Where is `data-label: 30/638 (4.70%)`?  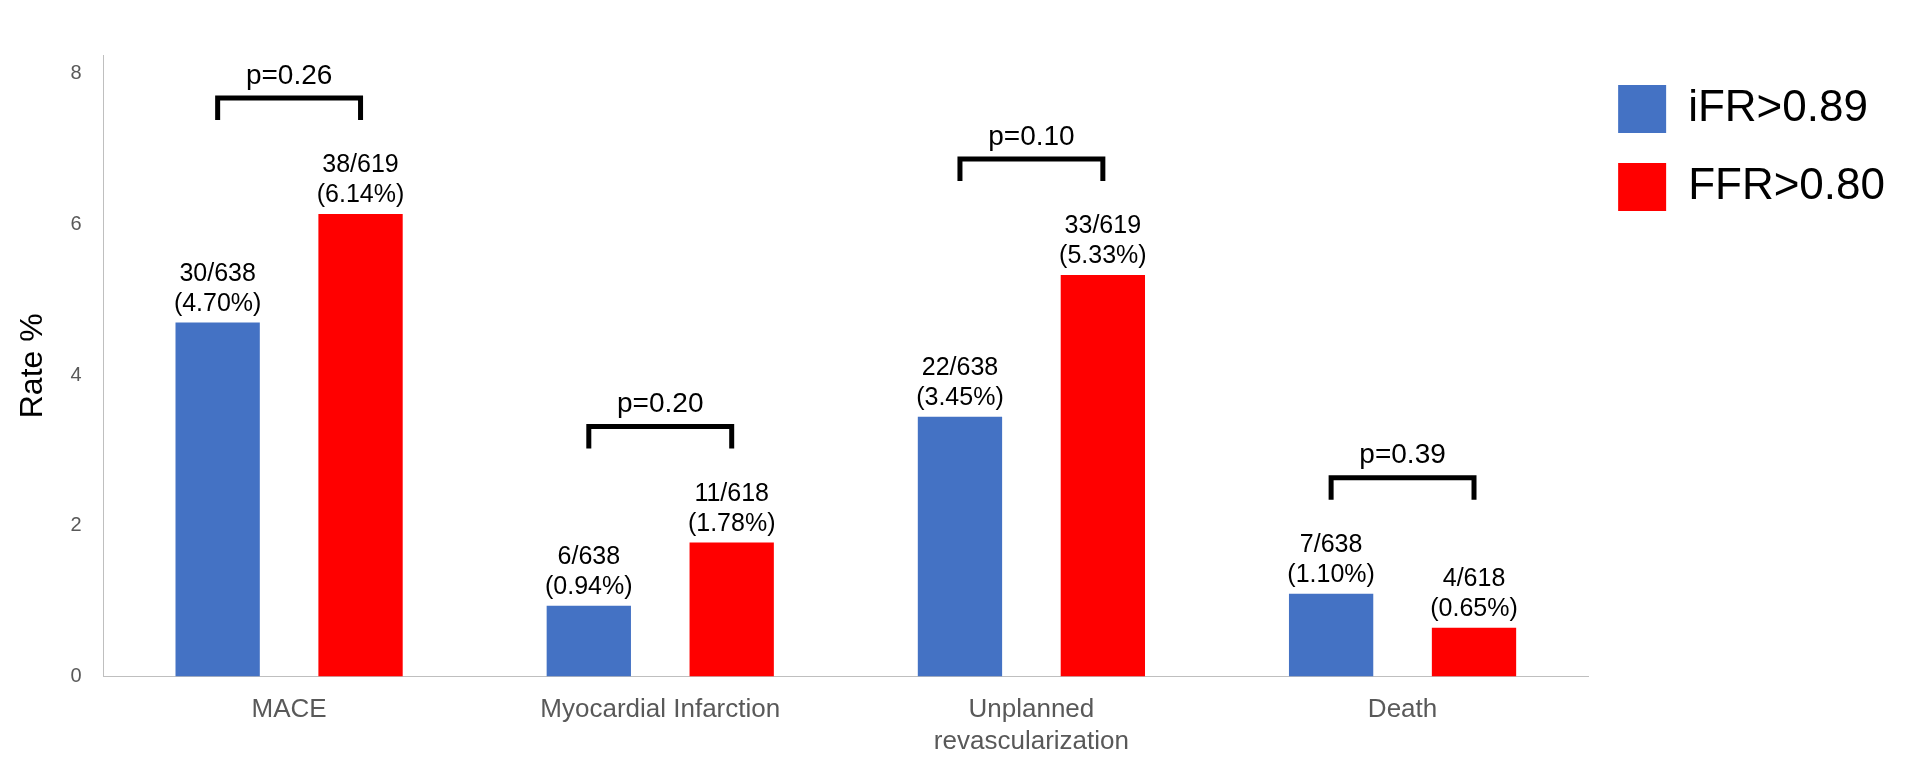
data-label: 30/638 (4.70%) is located at coordinates (217, 286).